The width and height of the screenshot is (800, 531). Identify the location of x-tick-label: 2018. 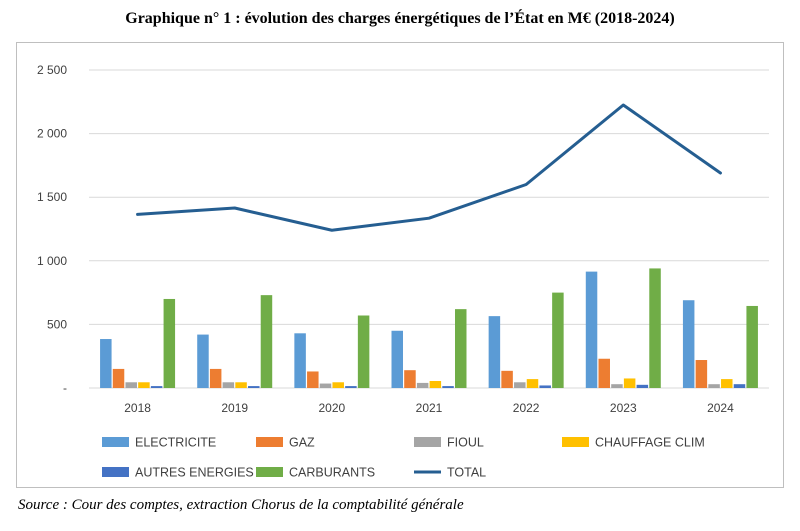
(137, 408).